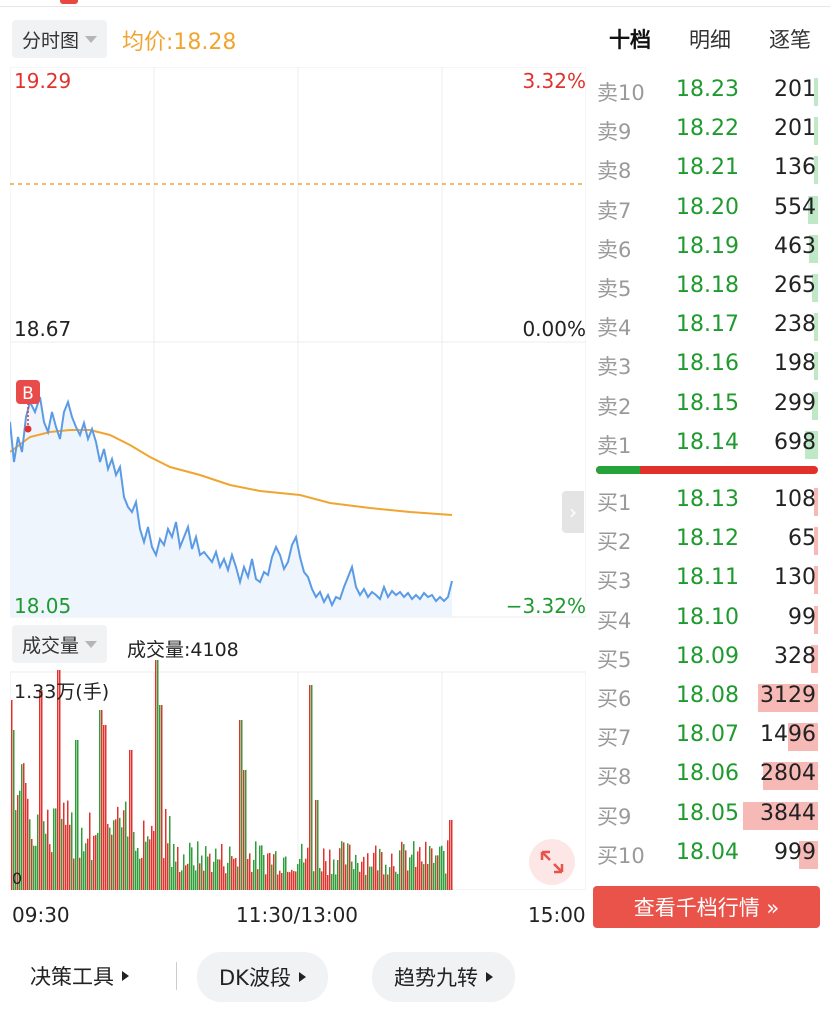  I want to click on bid-row: 买8 18.06 2804, so click(710, 775).